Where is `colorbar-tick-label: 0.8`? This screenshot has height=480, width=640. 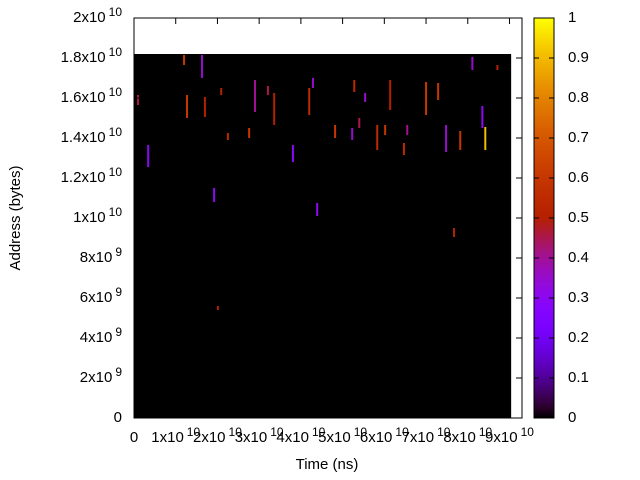 colorbar-tick-label: 0.8 is located at coordinates (578, 97).